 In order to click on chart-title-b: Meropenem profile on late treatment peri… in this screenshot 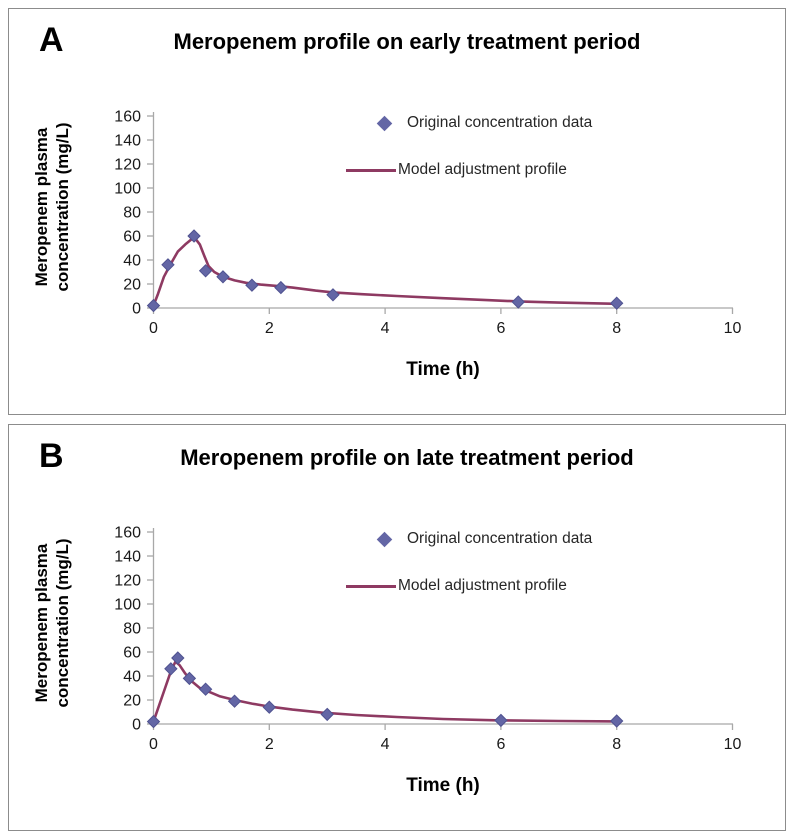, I will do `click(407, 457)`.